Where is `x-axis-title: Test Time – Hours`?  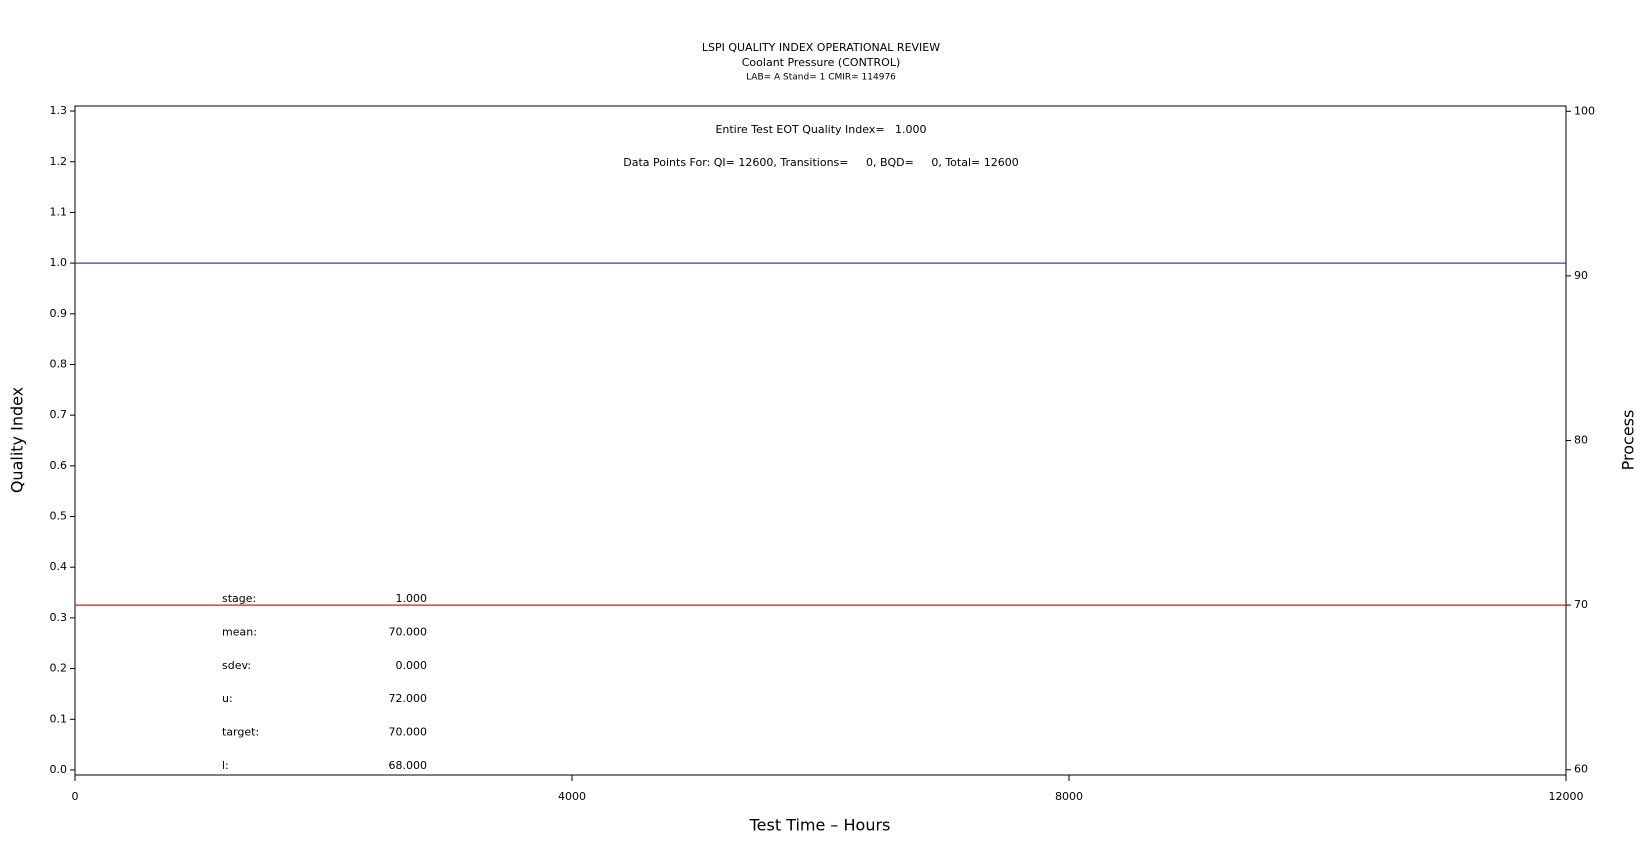 x-axis-title: Test Time – Hours is located at coordinates (820, 825).